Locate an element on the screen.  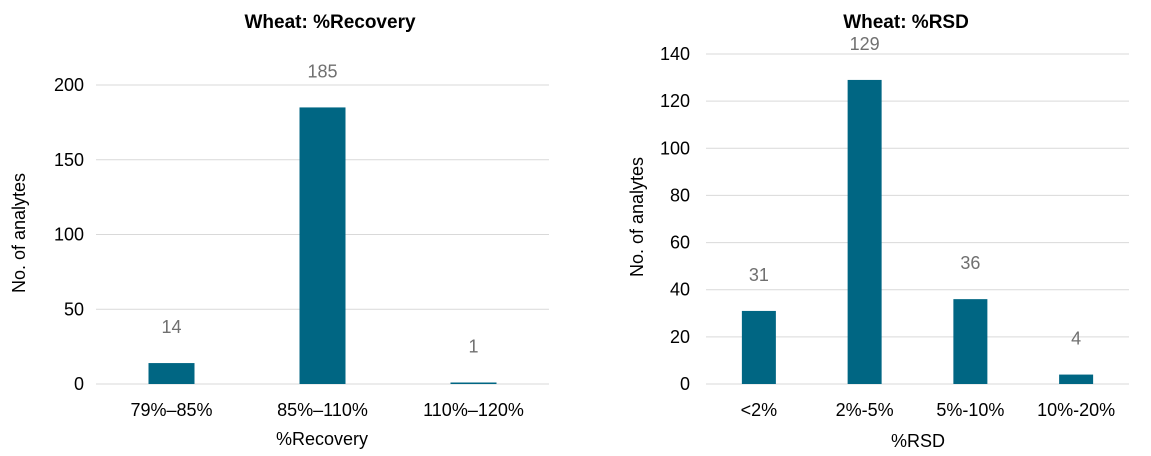
data-label: 4 is located at coordinates (1076, 339).